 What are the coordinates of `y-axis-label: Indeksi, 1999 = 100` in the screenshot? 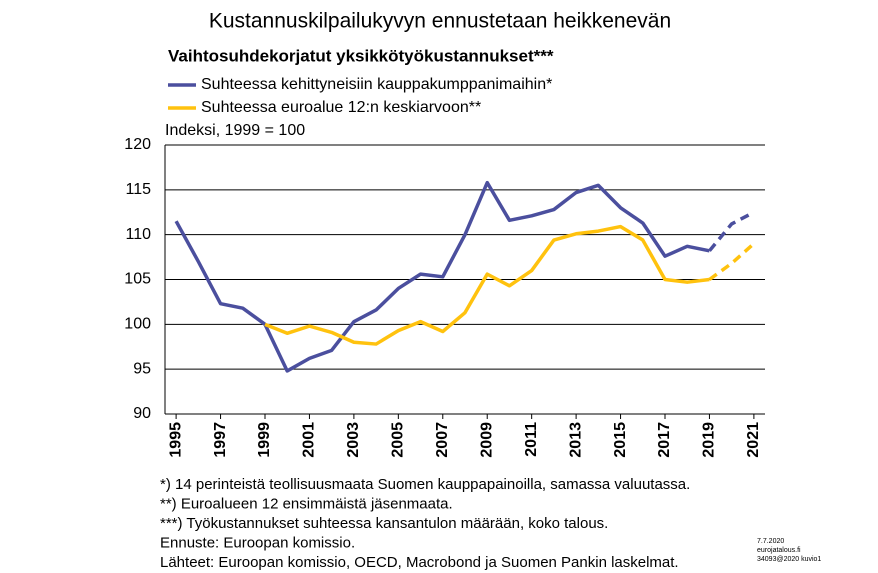 It's located at (235, 130).